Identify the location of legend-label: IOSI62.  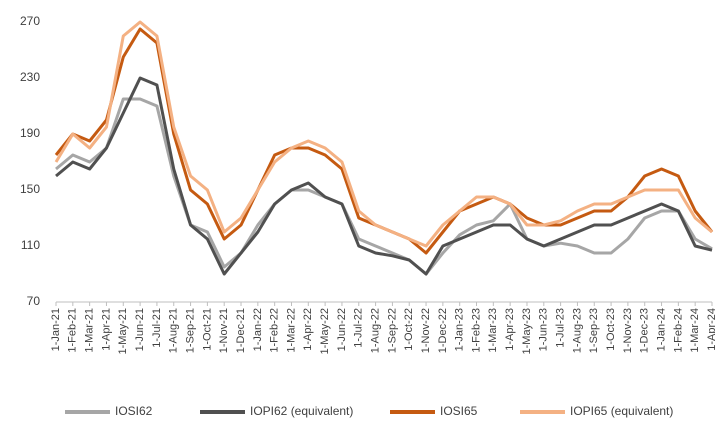
(134, 411).